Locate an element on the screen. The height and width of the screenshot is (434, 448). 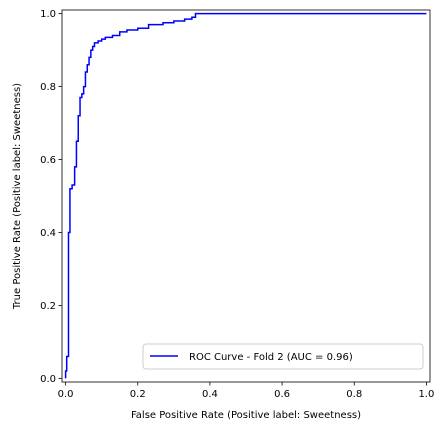
legend-box is located at coordinates (283, 356).